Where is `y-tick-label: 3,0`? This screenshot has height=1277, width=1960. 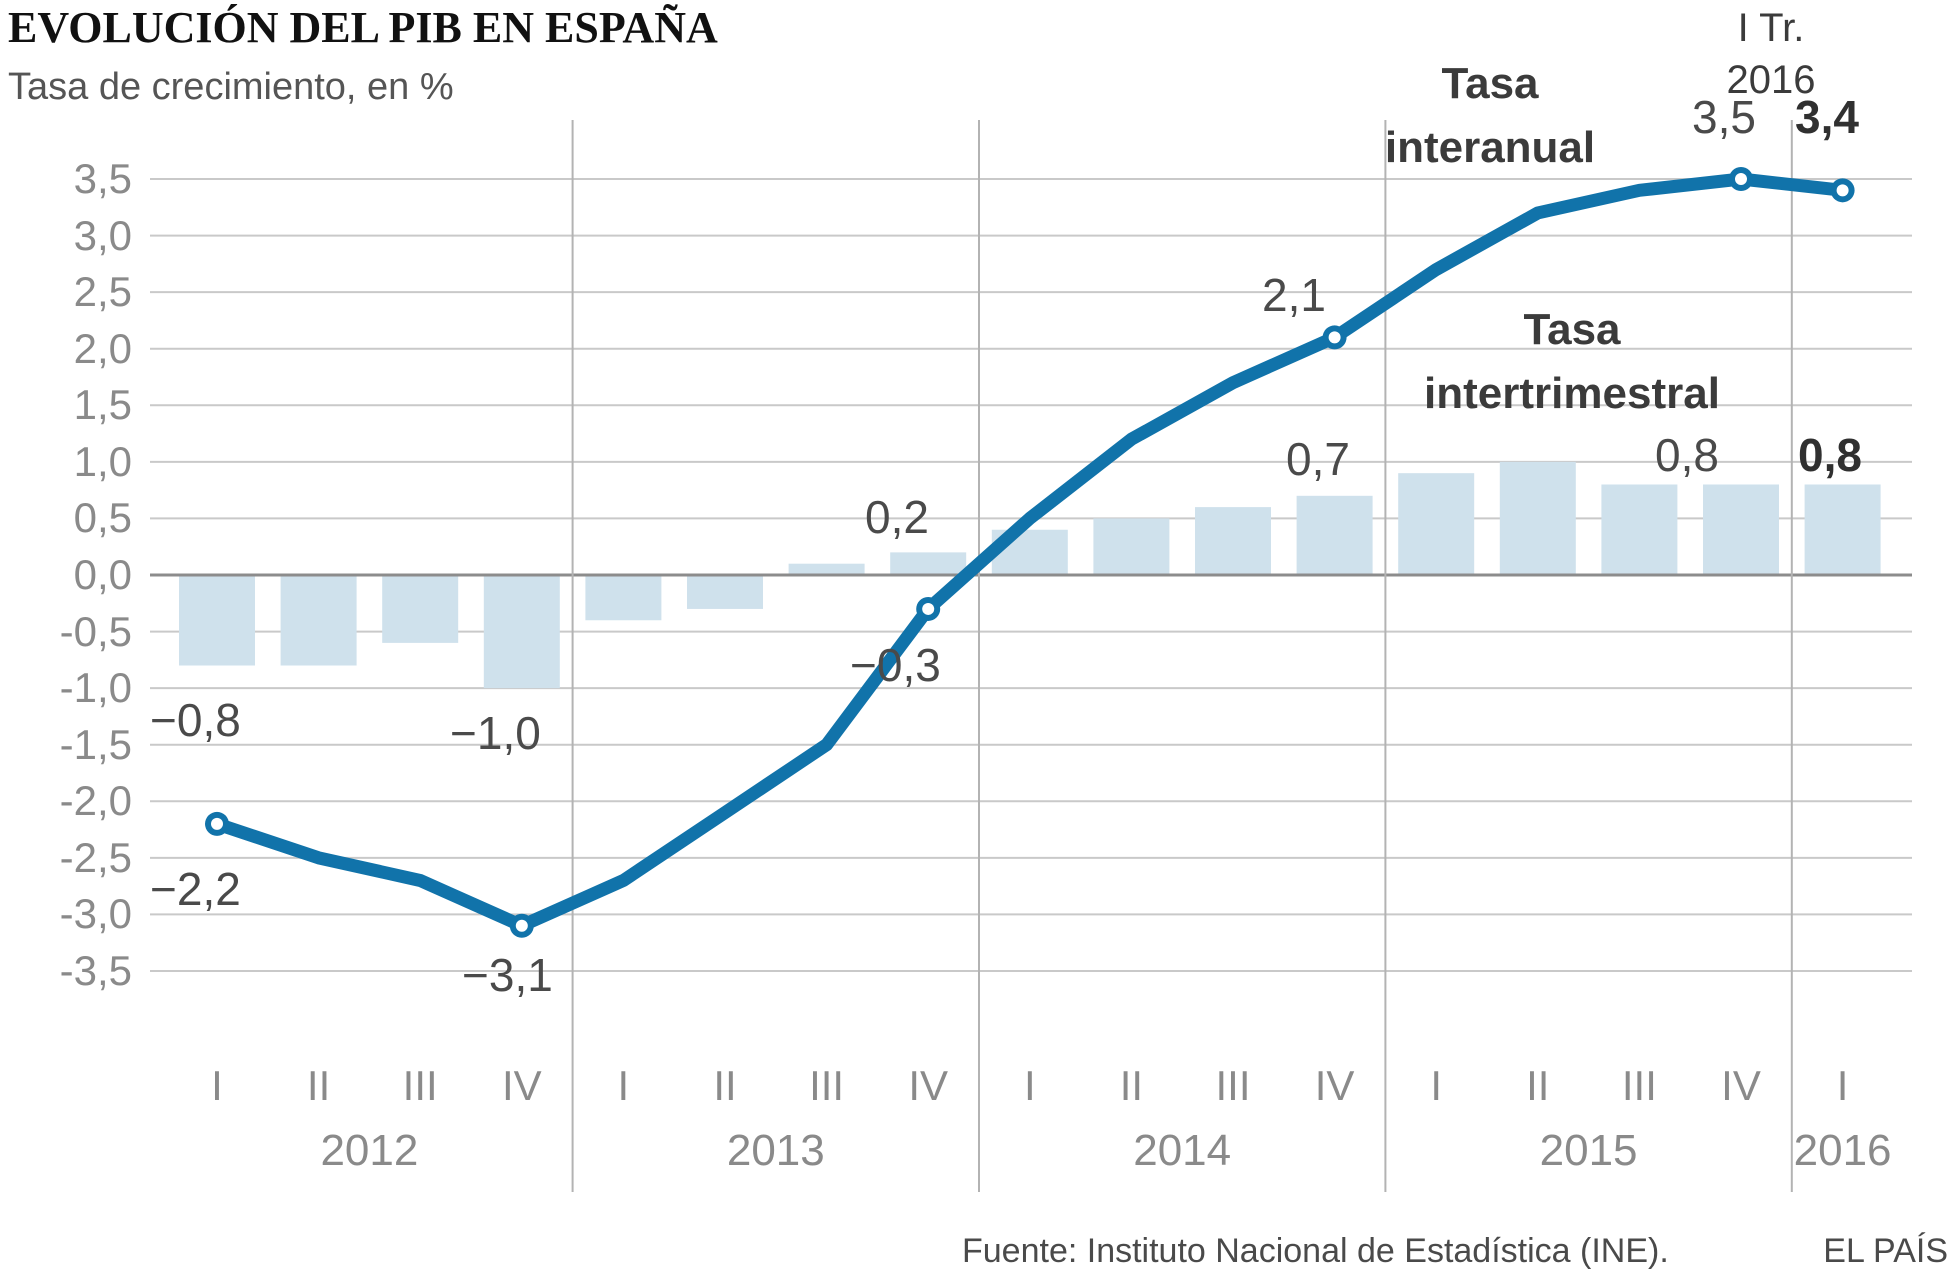
y-tick-label: 3,0 is located at coordinates (102, 235).